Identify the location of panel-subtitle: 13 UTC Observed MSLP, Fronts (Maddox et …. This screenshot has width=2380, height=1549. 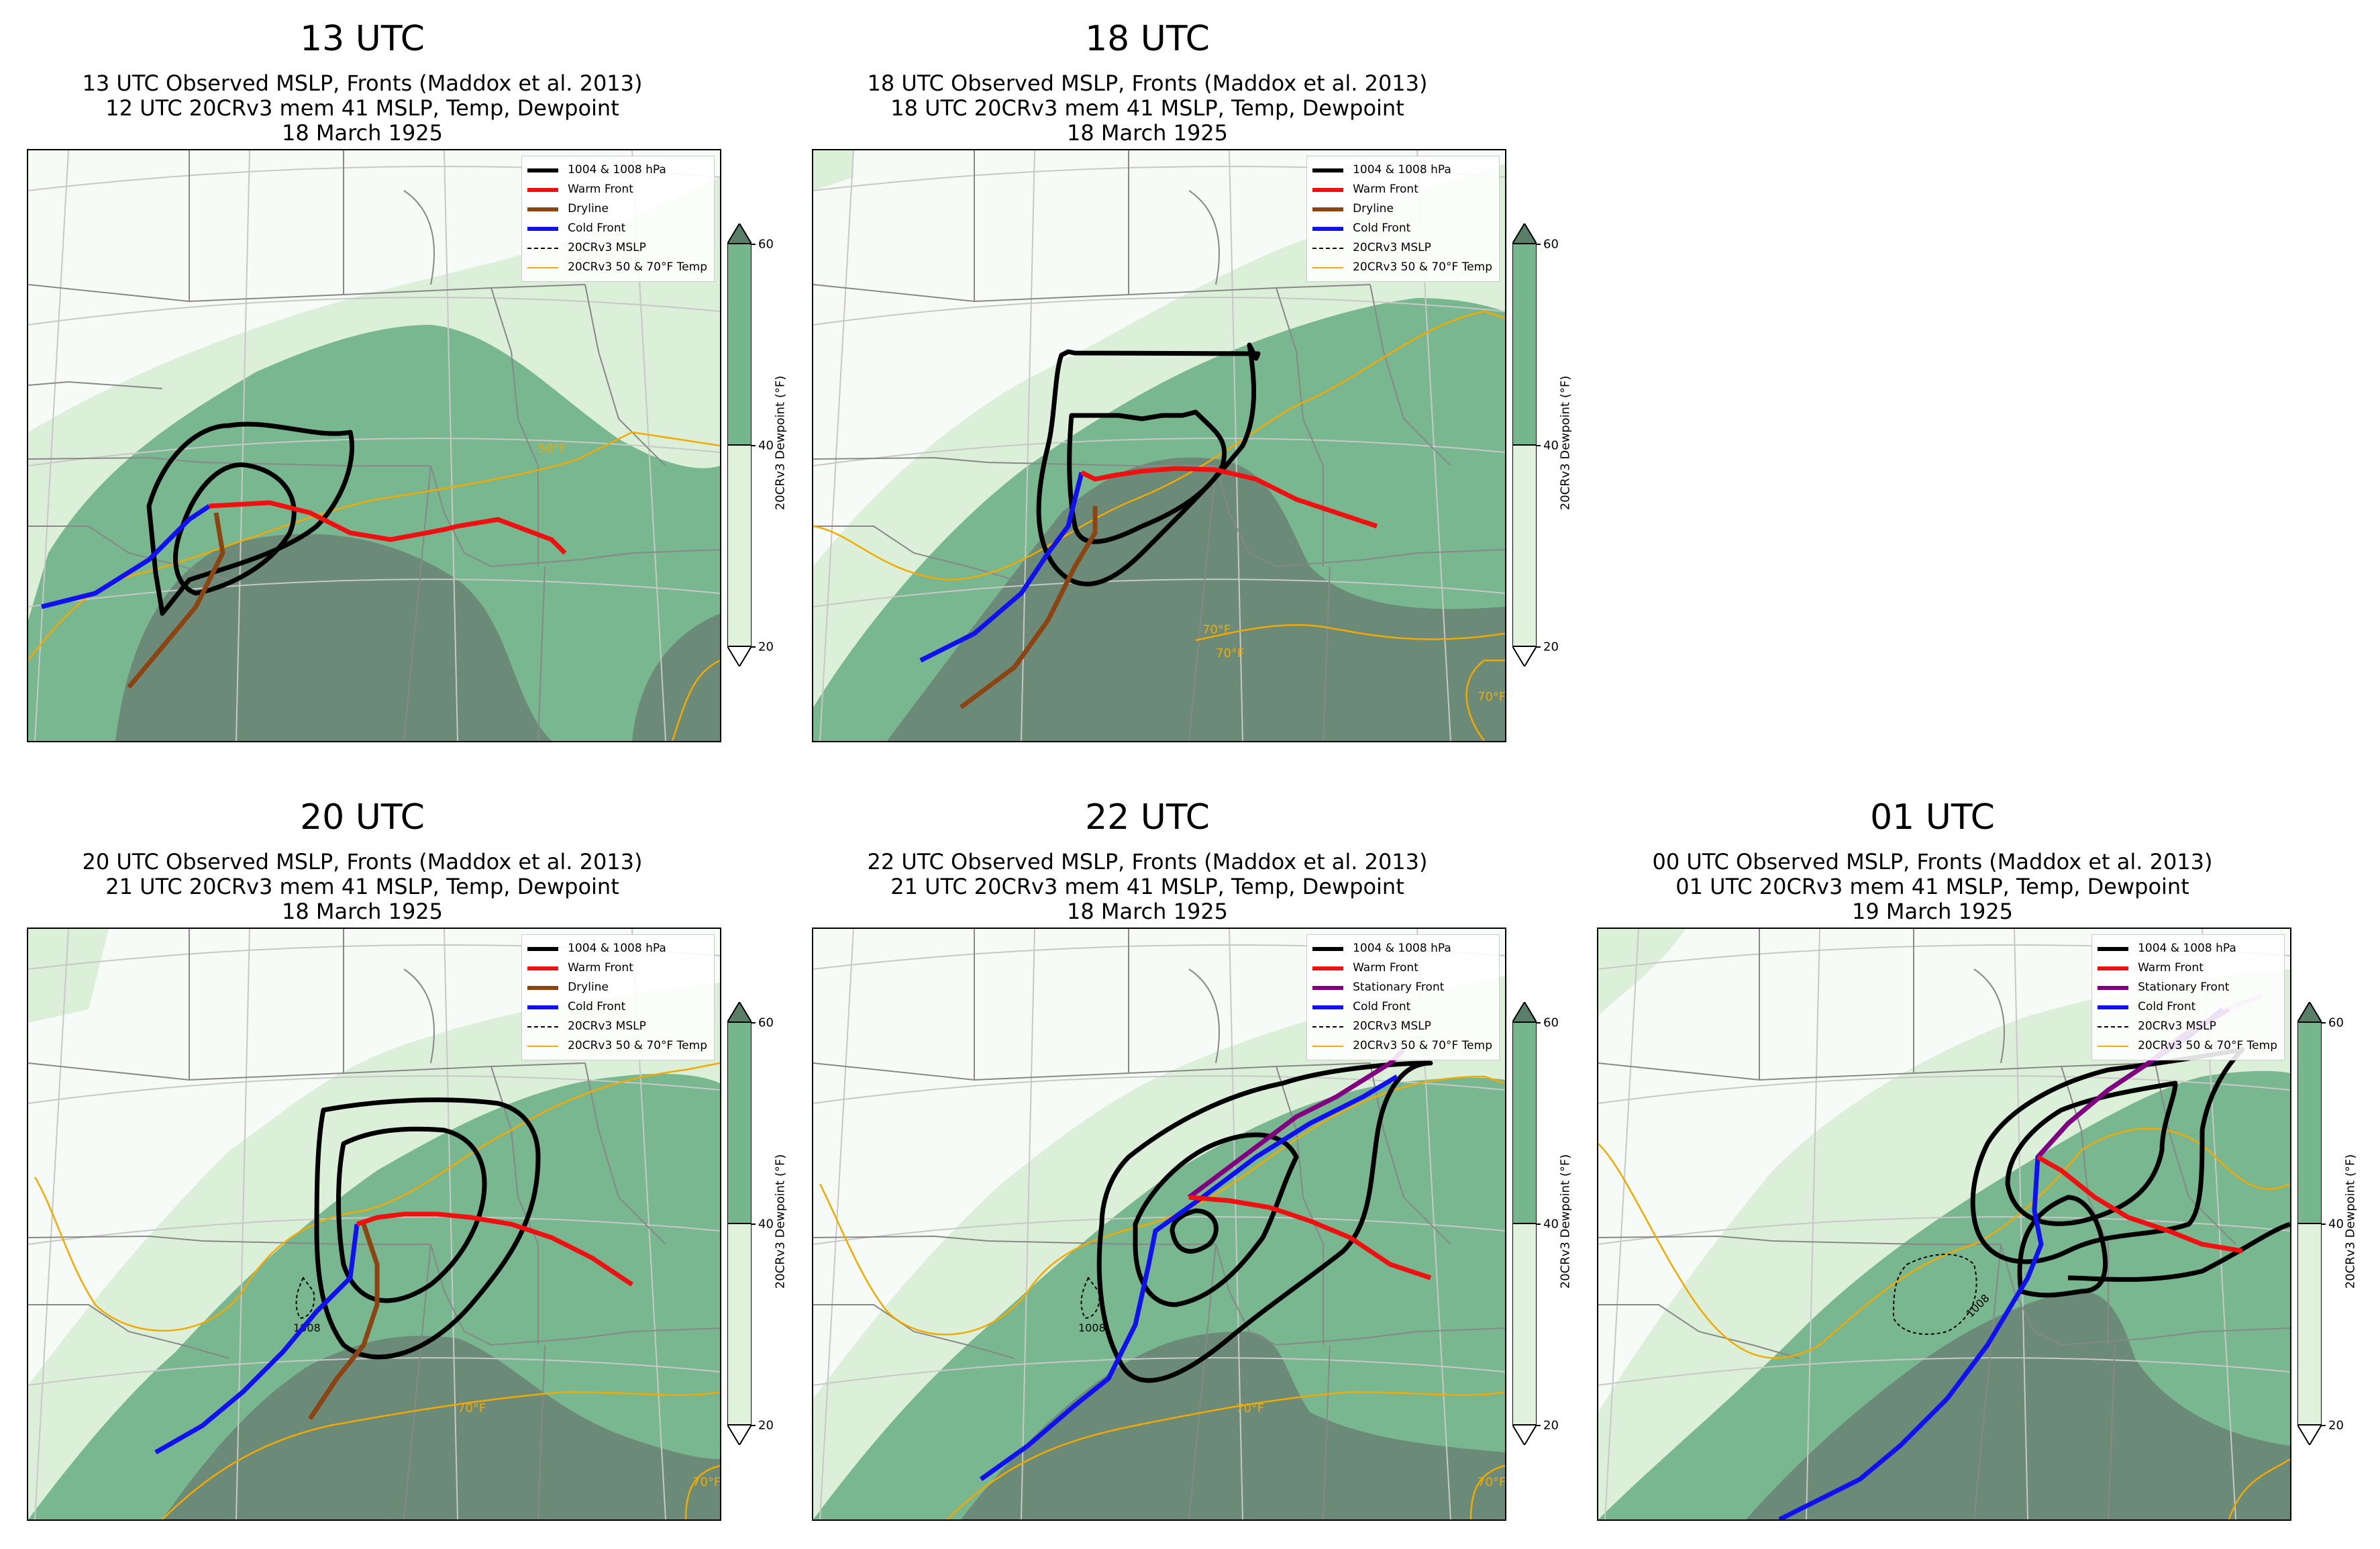
(363, 108).